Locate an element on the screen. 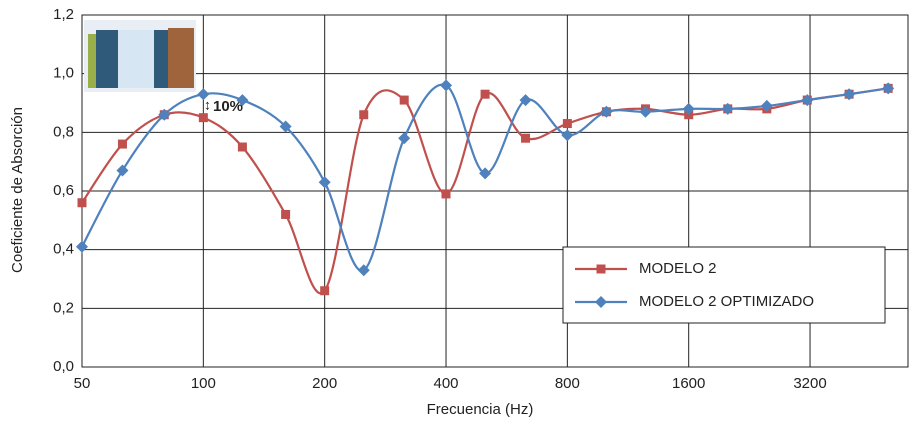  y-tick-label: 0,0 is located at coordinates (63, 366).